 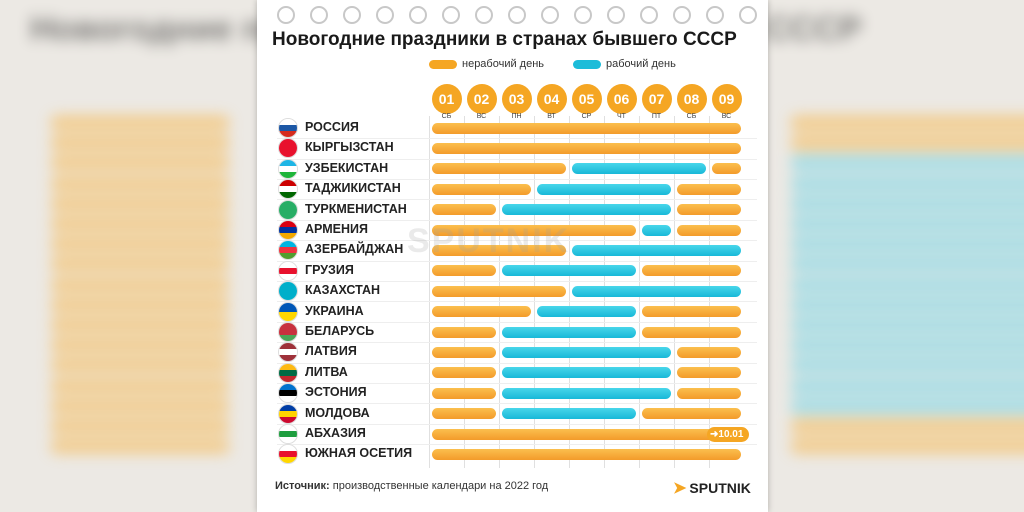 What do you see at coordinates (516, 99) in the screenshot?
I see `day-number: 03` at bounding box center [516, 99].